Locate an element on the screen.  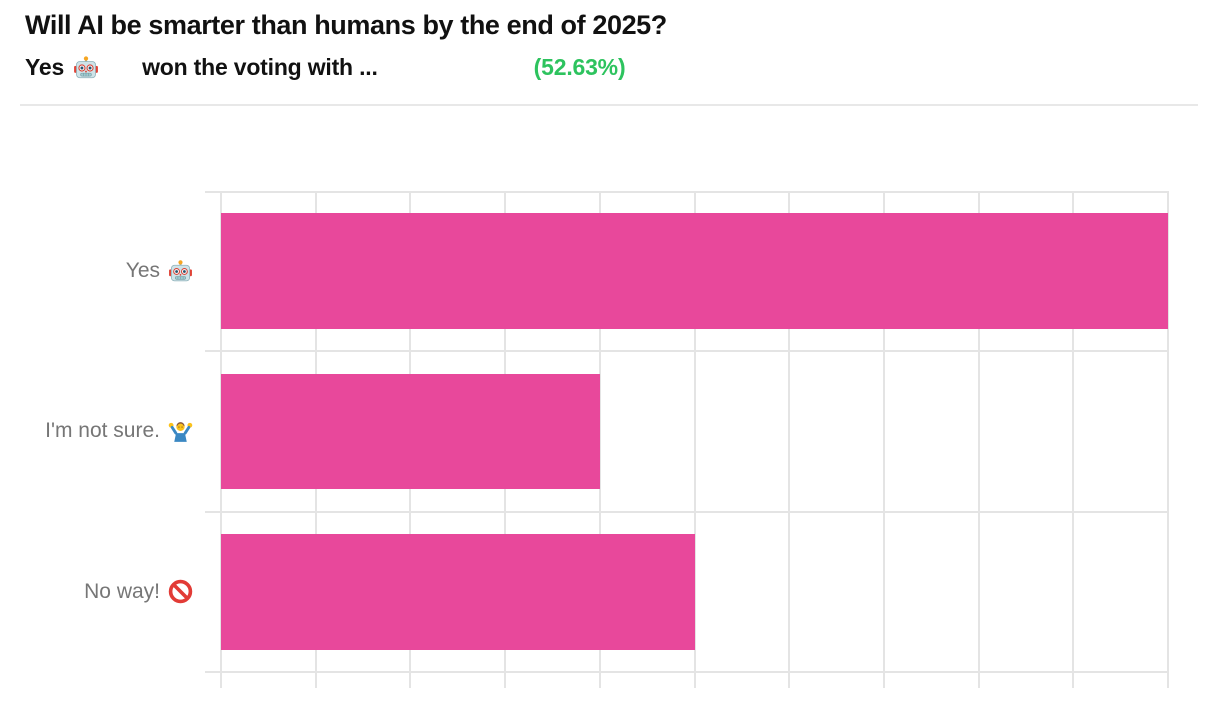
bar-no-way is located at coordinates (458, 592).